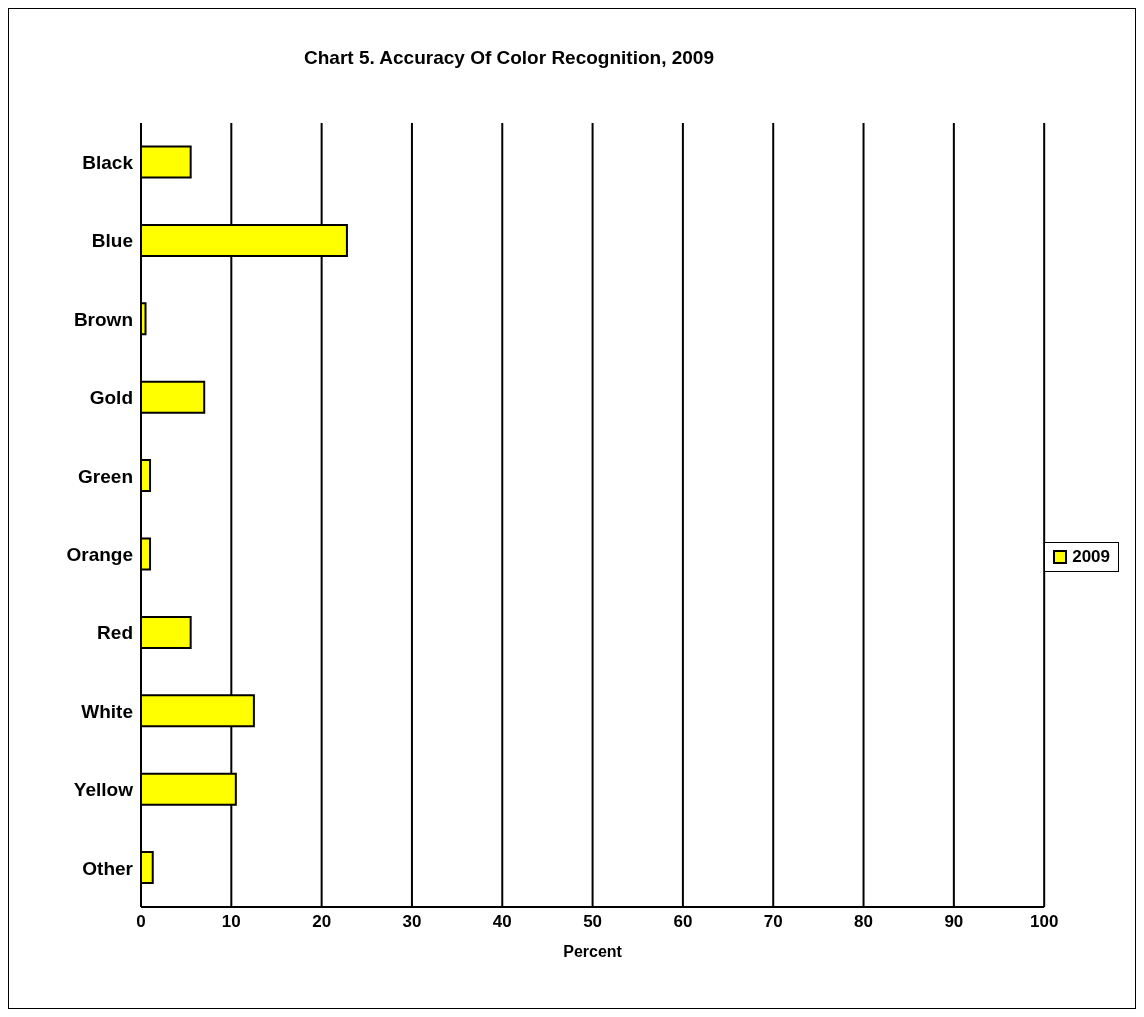 This screenshot has height=1017, width=1144. Describe the element at coordinates (115, 633) in the screenshot. I see `y-tick-label: Red` at that location.